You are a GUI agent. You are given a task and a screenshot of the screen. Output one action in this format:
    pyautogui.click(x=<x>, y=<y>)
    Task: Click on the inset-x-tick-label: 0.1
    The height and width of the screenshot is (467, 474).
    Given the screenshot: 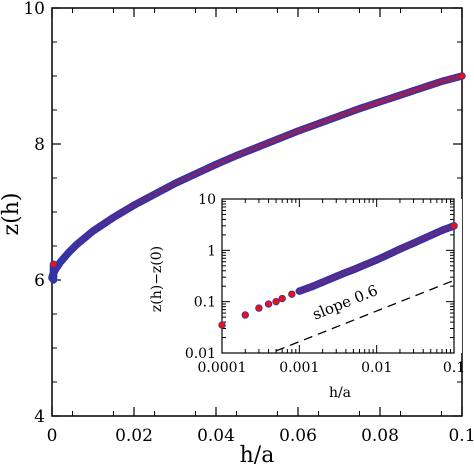 What is the action you would take?
    pyautogui.click(x=454, y=368)
    